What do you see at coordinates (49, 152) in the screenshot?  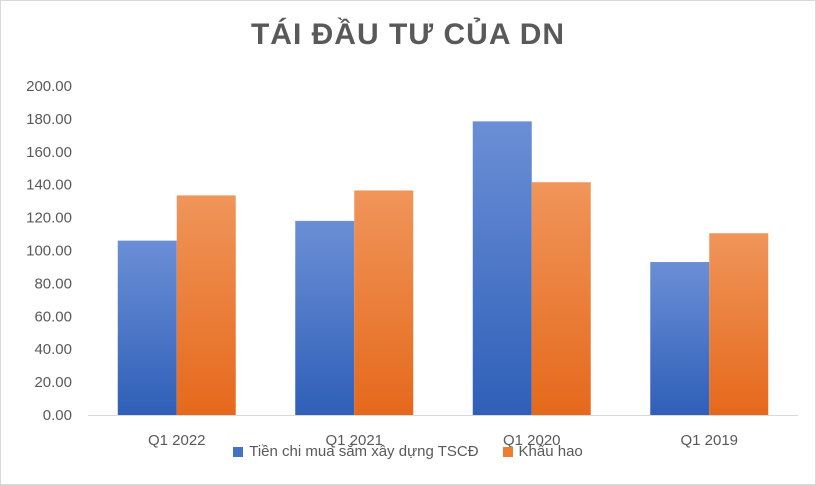 I see `y-tick-label: 160.00` at bounding box center [49, 152].